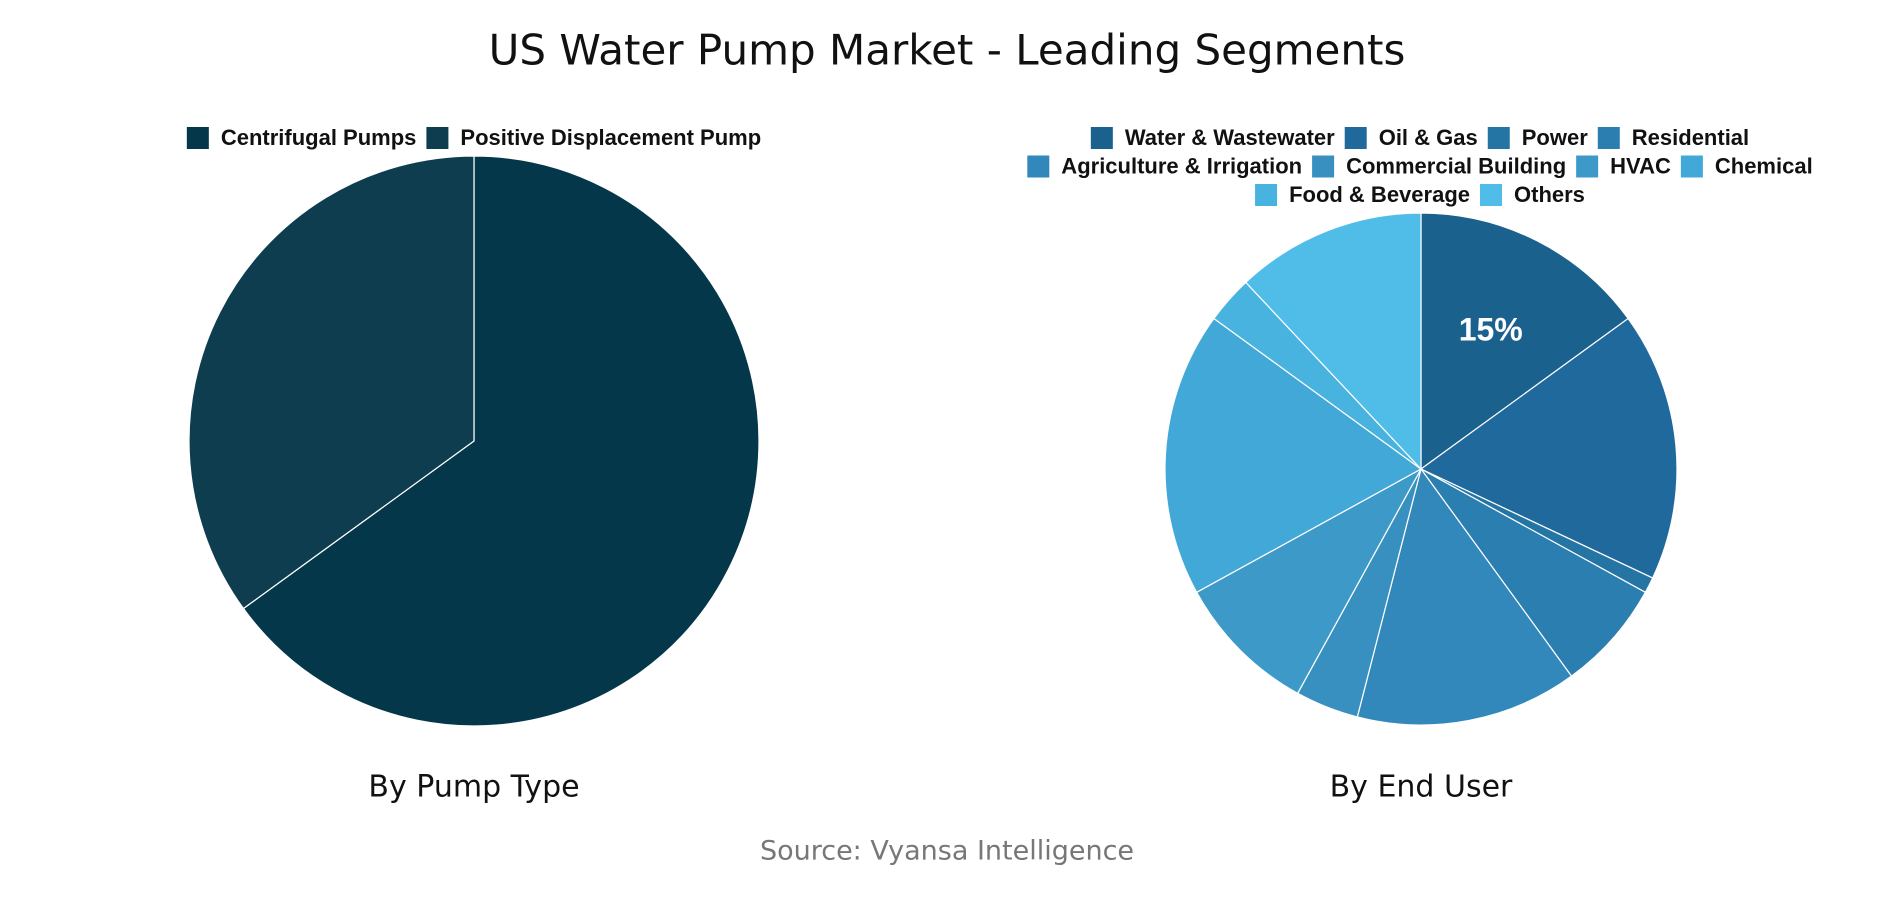  Describe the element at coordinates (1421, 787) in the screenshot. I see `chart-subtitle: By End User` at that location.